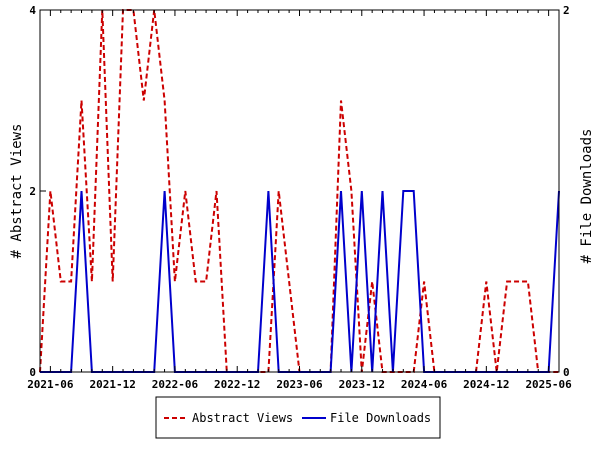  I want to click on x-tick-label: 2023-06, so click(299, 384).